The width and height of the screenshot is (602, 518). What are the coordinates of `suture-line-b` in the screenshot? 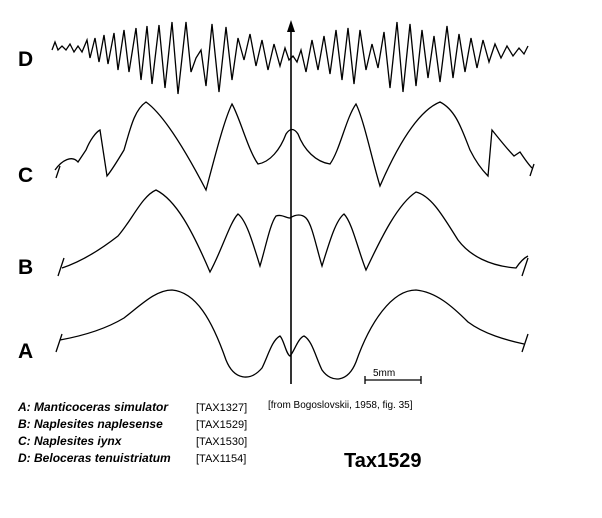 It's located at (295, 231).